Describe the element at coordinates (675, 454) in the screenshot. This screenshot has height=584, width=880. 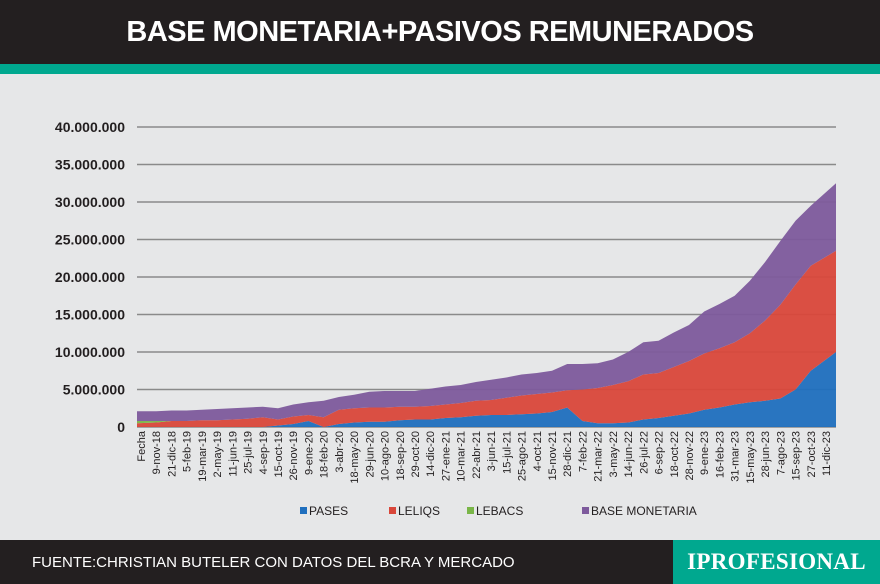
I see `x-tick-label: 18-oct-22` at that location.